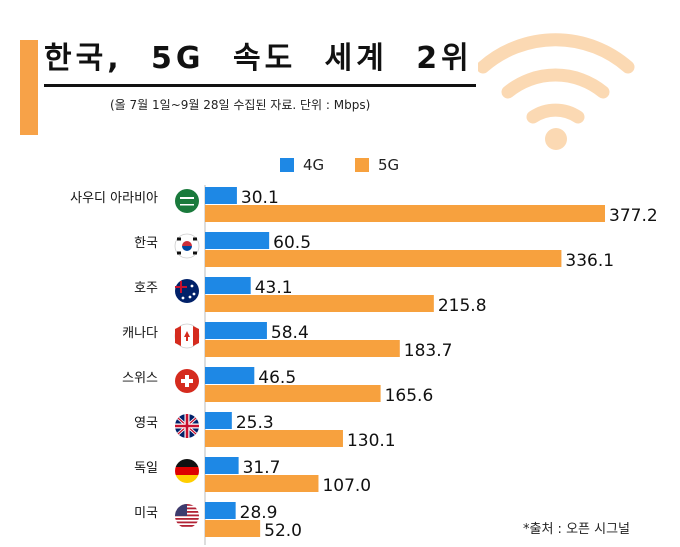  What do you see at coordinates (187, 246) in the screenshot?
I see `south-korea-flag-icon` at bounding box center [187, 246].